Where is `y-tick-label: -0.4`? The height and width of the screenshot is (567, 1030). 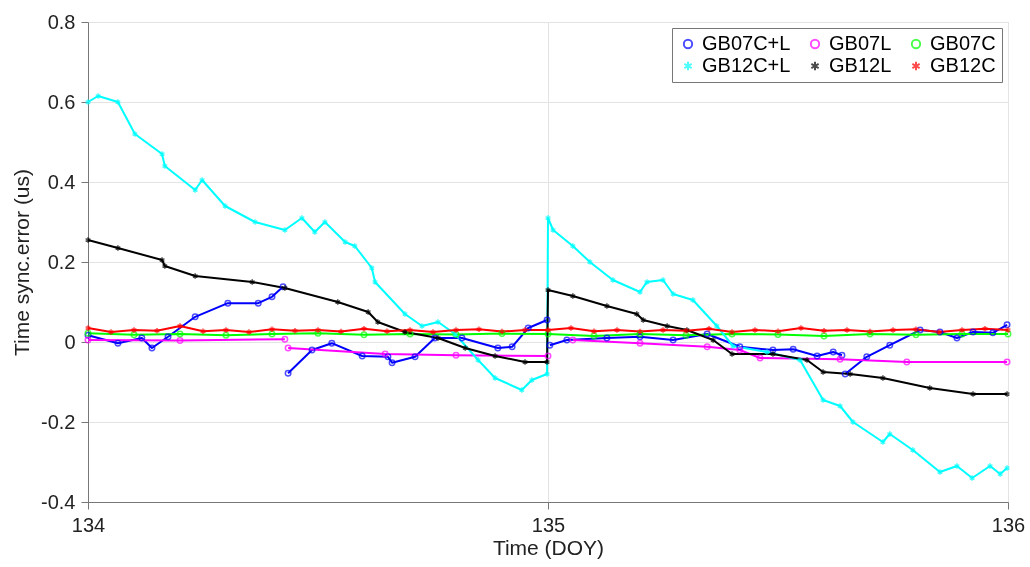
y-tick-label: -0.4 is located at coordinates (58, 501).